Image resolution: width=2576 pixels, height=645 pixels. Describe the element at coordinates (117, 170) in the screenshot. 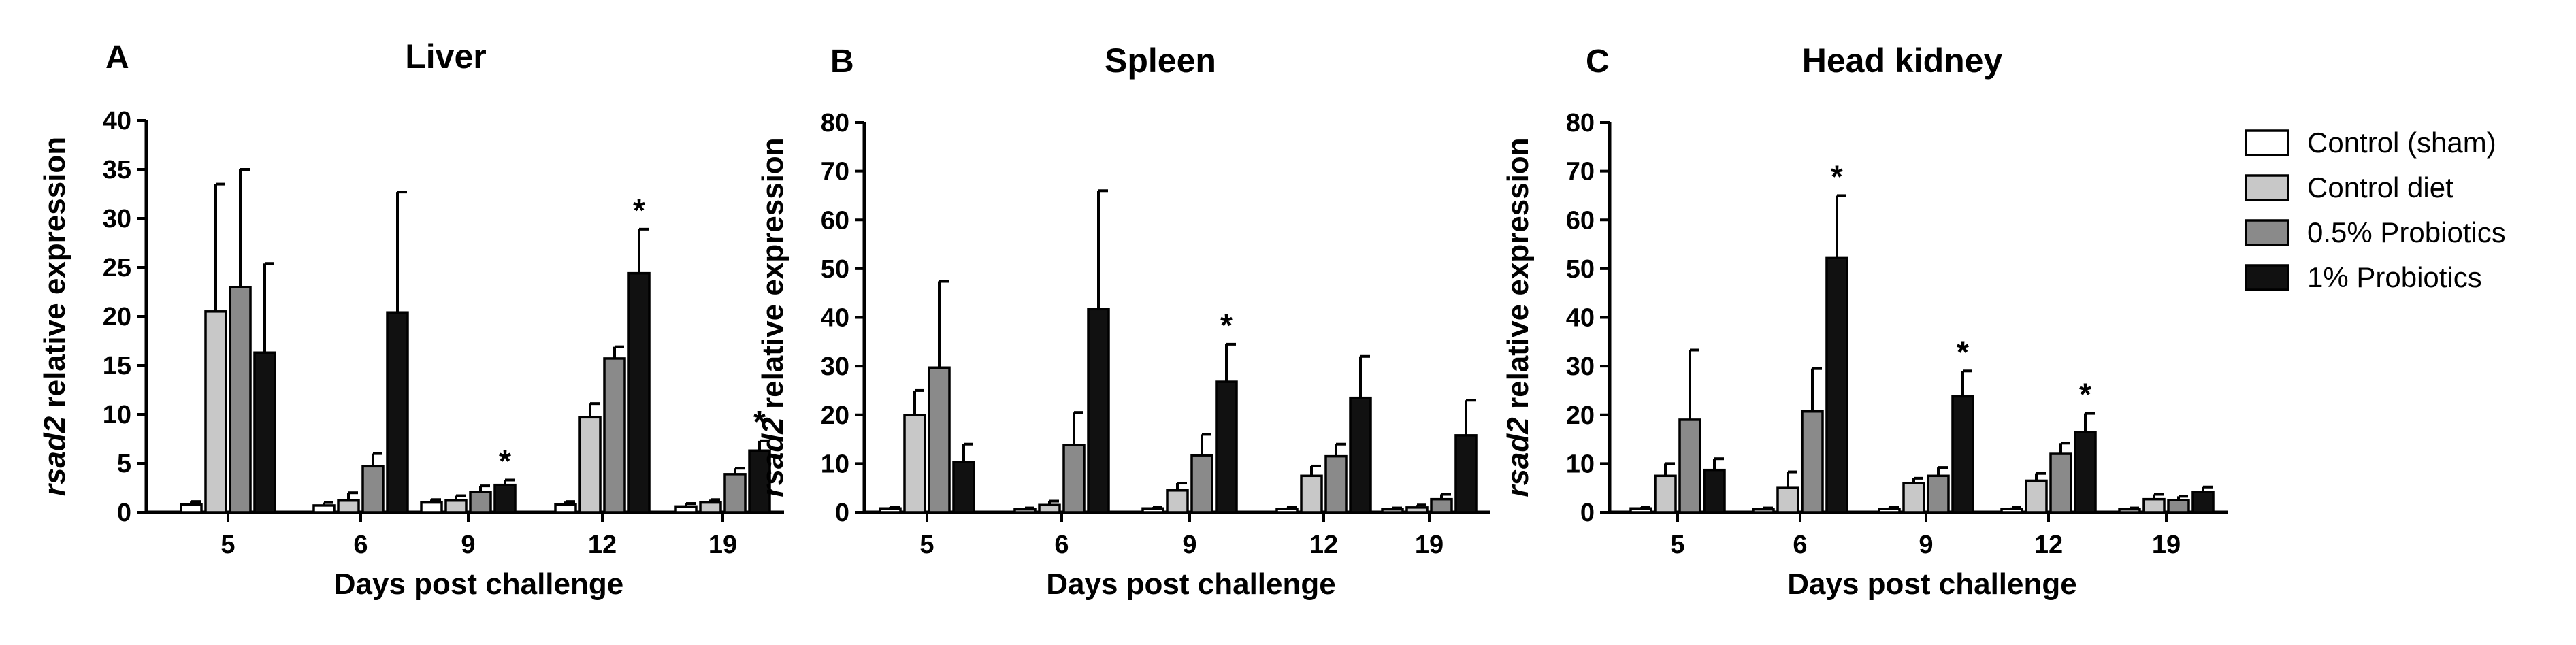

I see `y-tick-label: 35` at that location.